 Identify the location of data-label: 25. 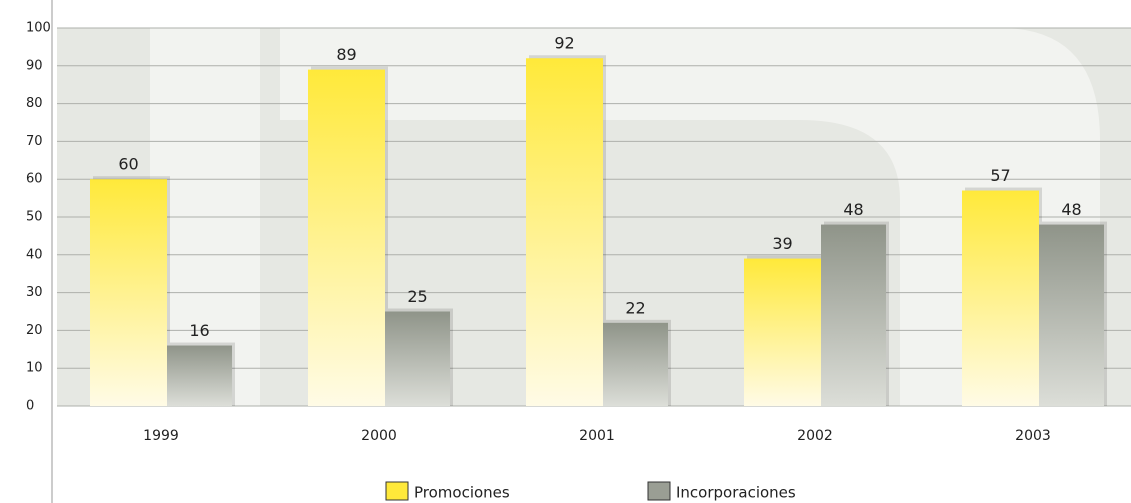
(417, 296).